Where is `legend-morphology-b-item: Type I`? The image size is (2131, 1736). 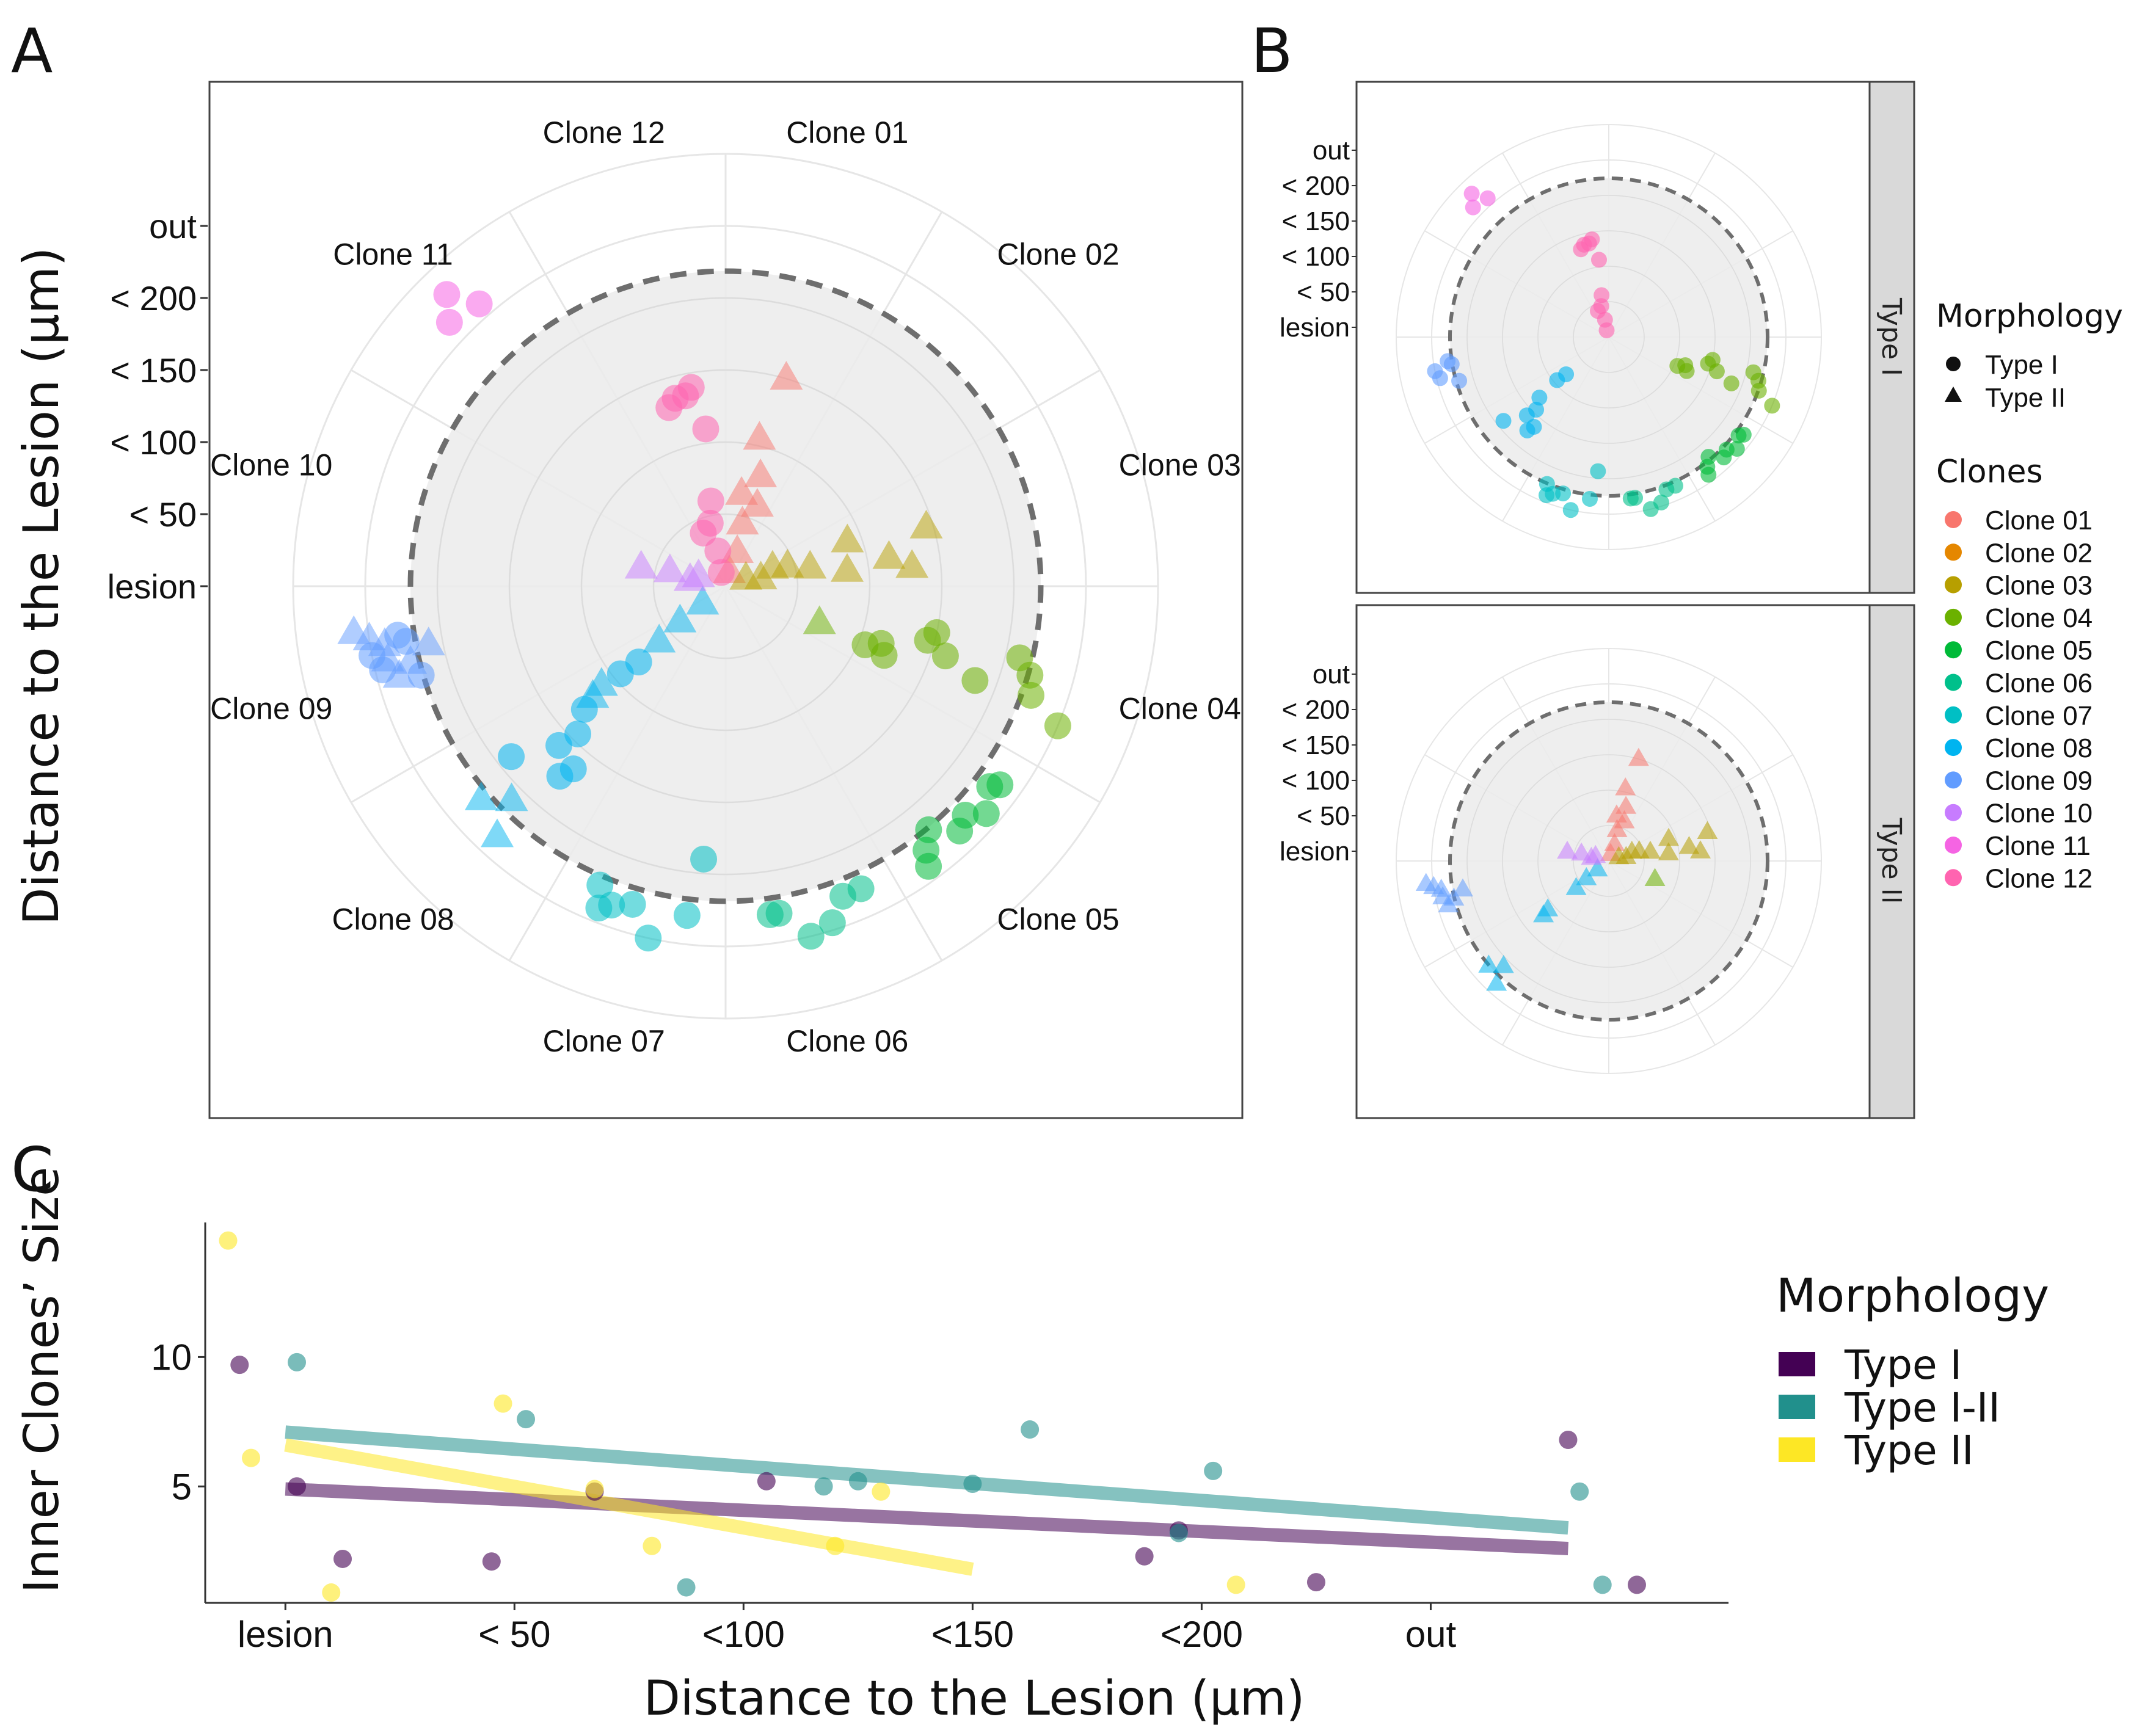 legend-morphology-b-item: Type I is located at coordinates (2021, 365).